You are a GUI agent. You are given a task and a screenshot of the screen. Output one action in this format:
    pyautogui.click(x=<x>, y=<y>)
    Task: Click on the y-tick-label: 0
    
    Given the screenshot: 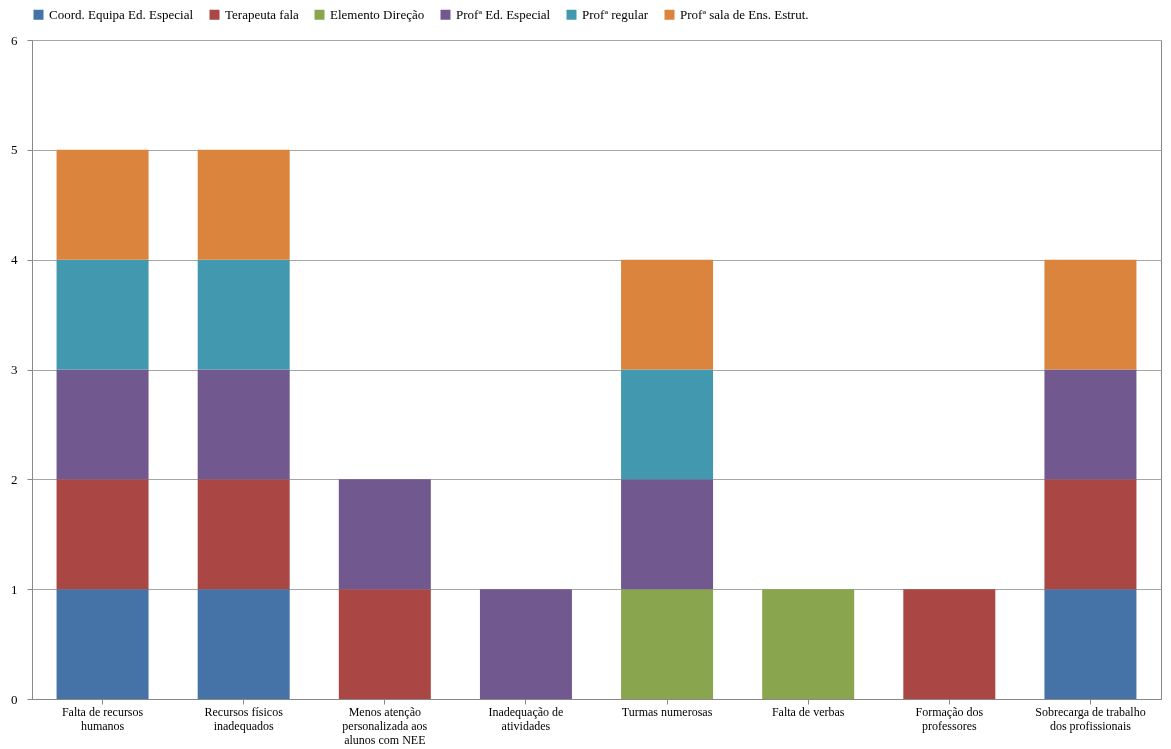 What is the action you would take?
    pyautogui.click(x=14, y=699)
    